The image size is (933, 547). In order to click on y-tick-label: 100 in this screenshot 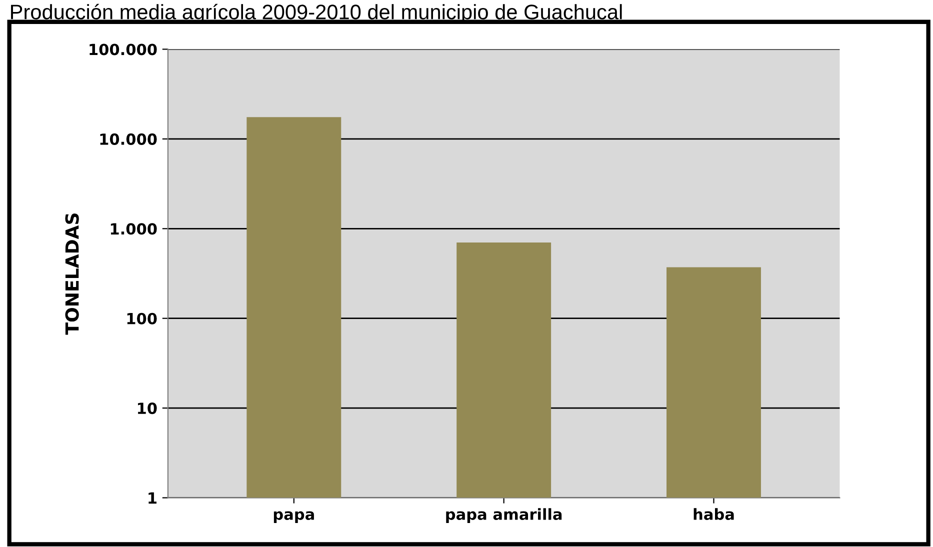, I will do `click(142, 318)`.